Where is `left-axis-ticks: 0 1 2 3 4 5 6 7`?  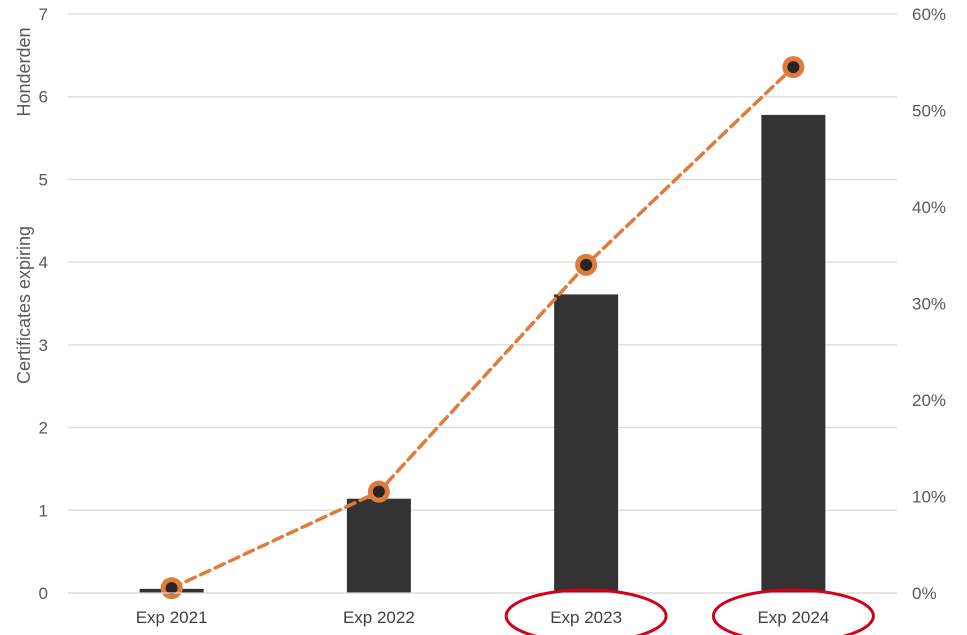 left-axis-ticks: 0 1 2 3 4 5 6 7 is located at coordinates (43, 304).